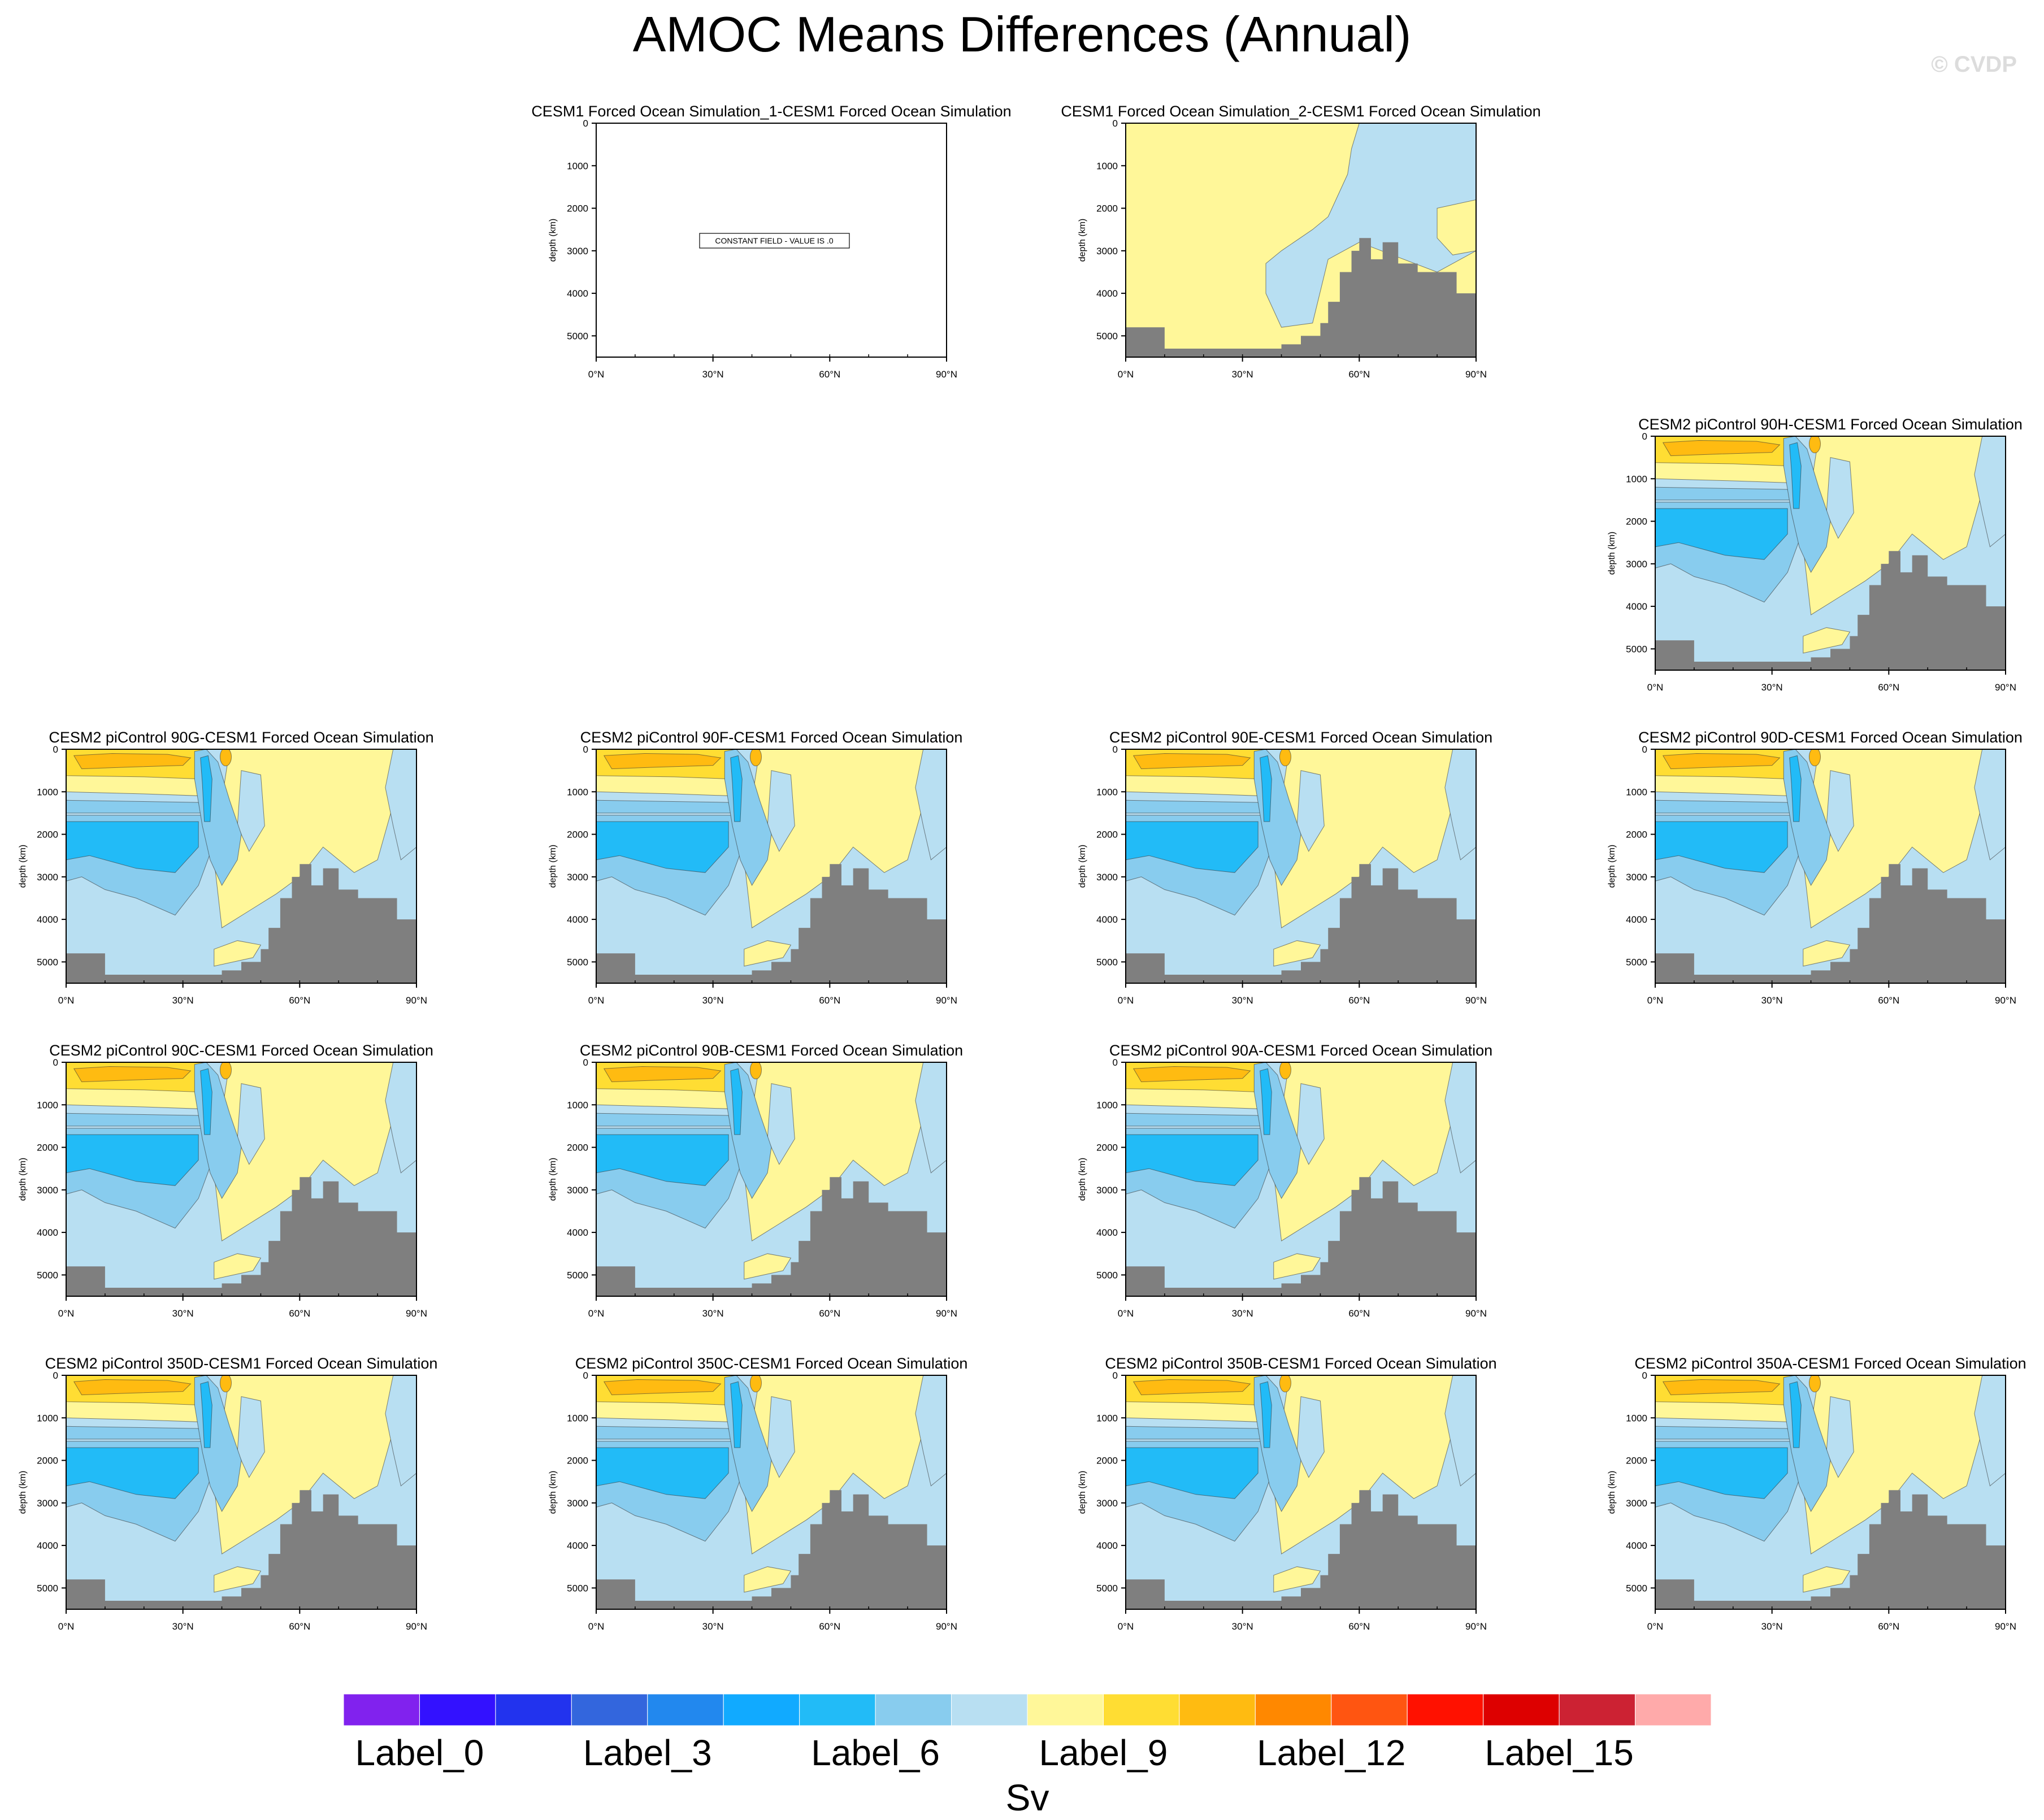 The height and width of the screenshot is (1820, 2044). What do you see at coordinates (417, 1313) in the screenshot?
I see `panel-8-xtick-label: 90°N` at bounding box center [417, 1313].